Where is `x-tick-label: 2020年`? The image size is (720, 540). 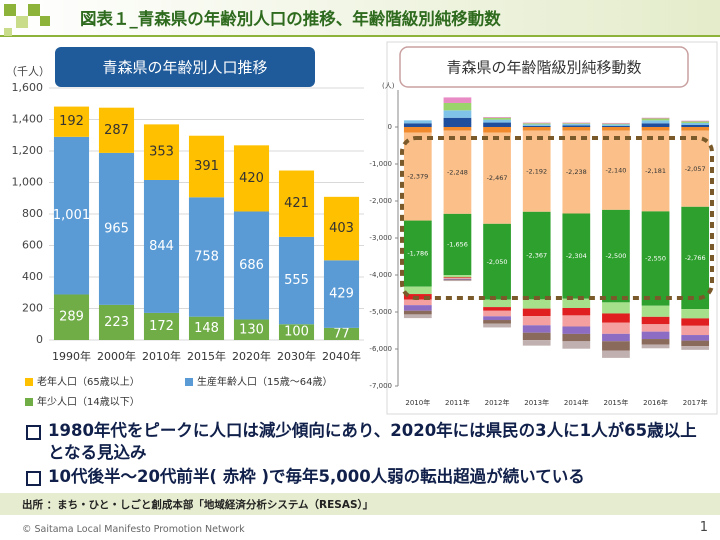
x-tick-label: 2020年 is located at coordinates (251, 356).